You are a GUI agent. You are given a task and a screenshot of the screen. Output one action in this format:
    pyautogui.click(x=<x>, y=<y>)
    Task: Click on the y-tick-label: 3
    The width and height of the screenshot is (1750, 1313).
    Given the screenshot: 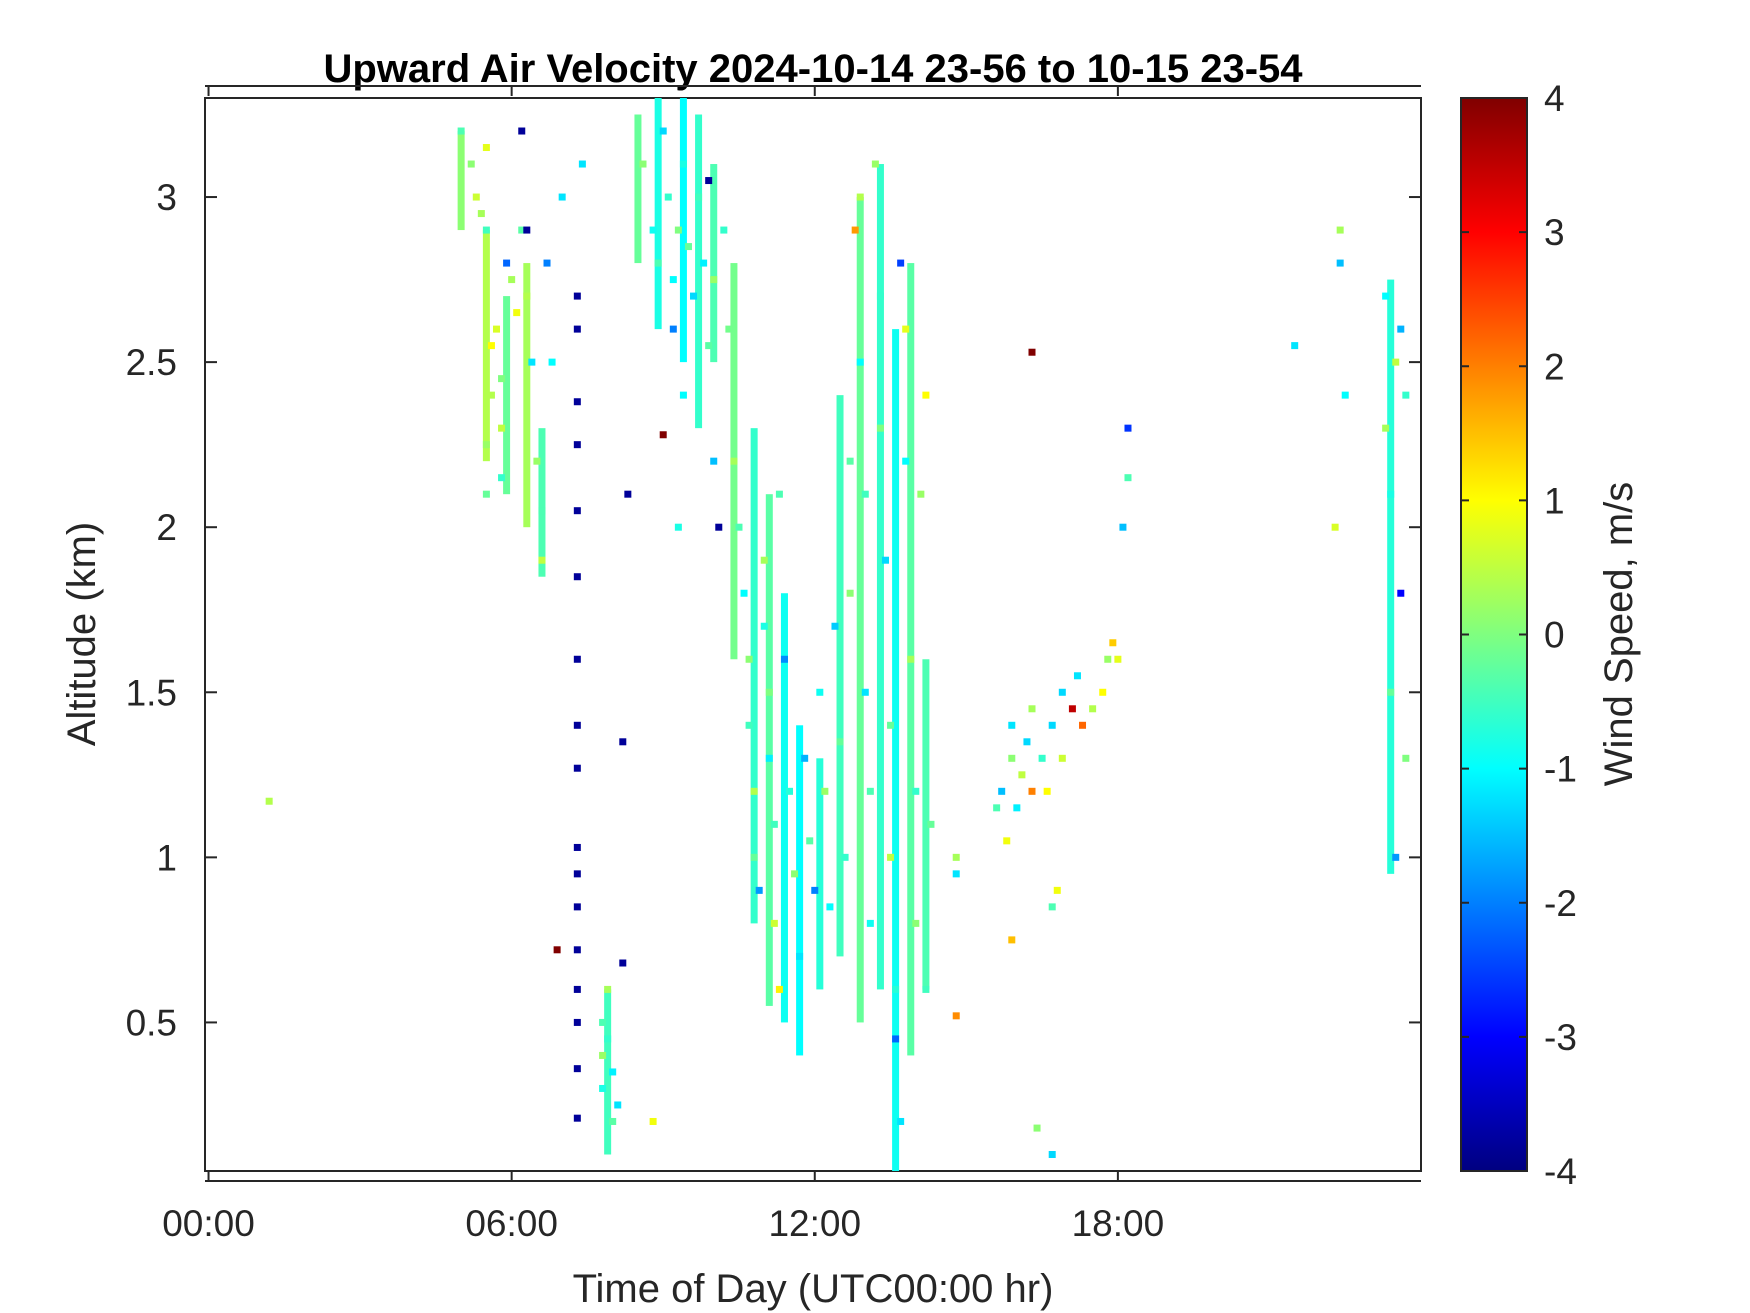 What is the action you would take?
    pyautogui.click(x=166, y=197)
    